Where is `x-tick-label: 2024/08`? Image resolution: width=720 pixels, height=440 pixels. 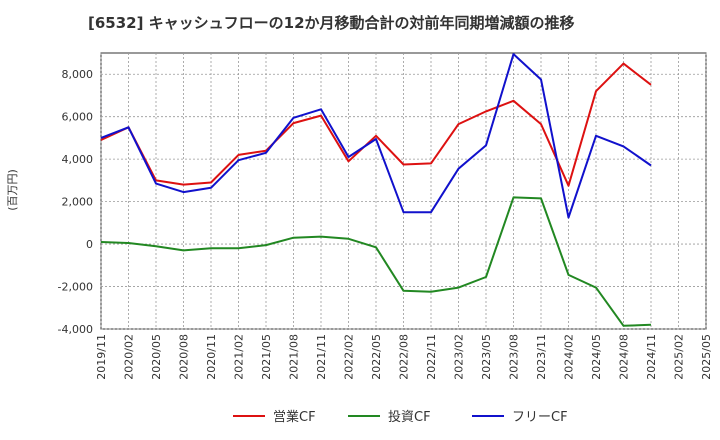
x-tick-label: 2024/08 is located at coordinates (624, 357).